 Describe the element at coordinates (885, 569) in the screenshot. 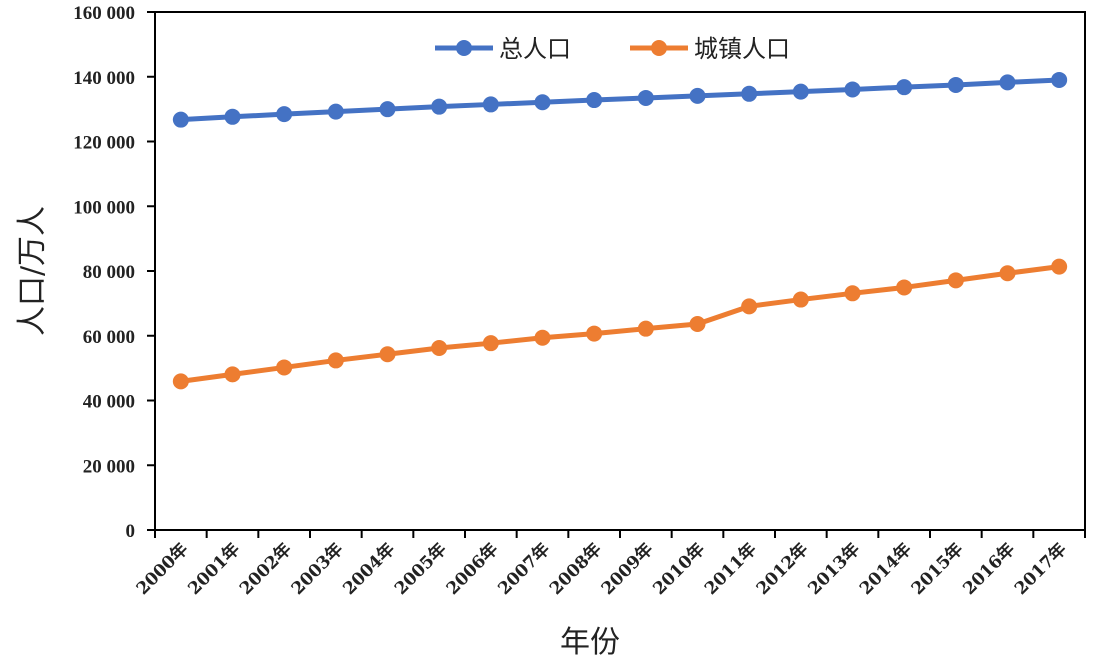

I see `x-tick-label: 2014年` at that location.